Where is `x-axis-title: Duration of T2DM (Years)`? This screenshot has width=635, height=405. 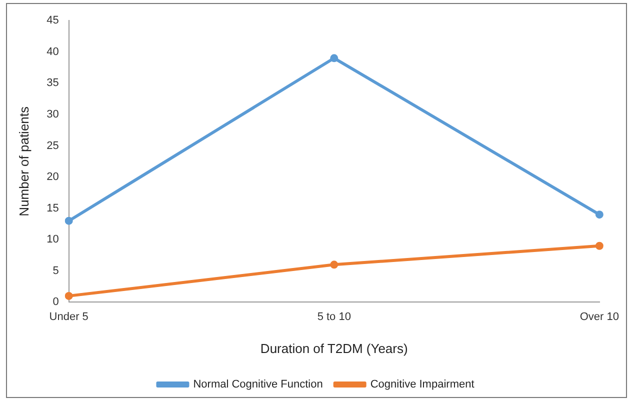 x-axis-title: Duration of T2DM (Years) is located at coordinates (334, 348).